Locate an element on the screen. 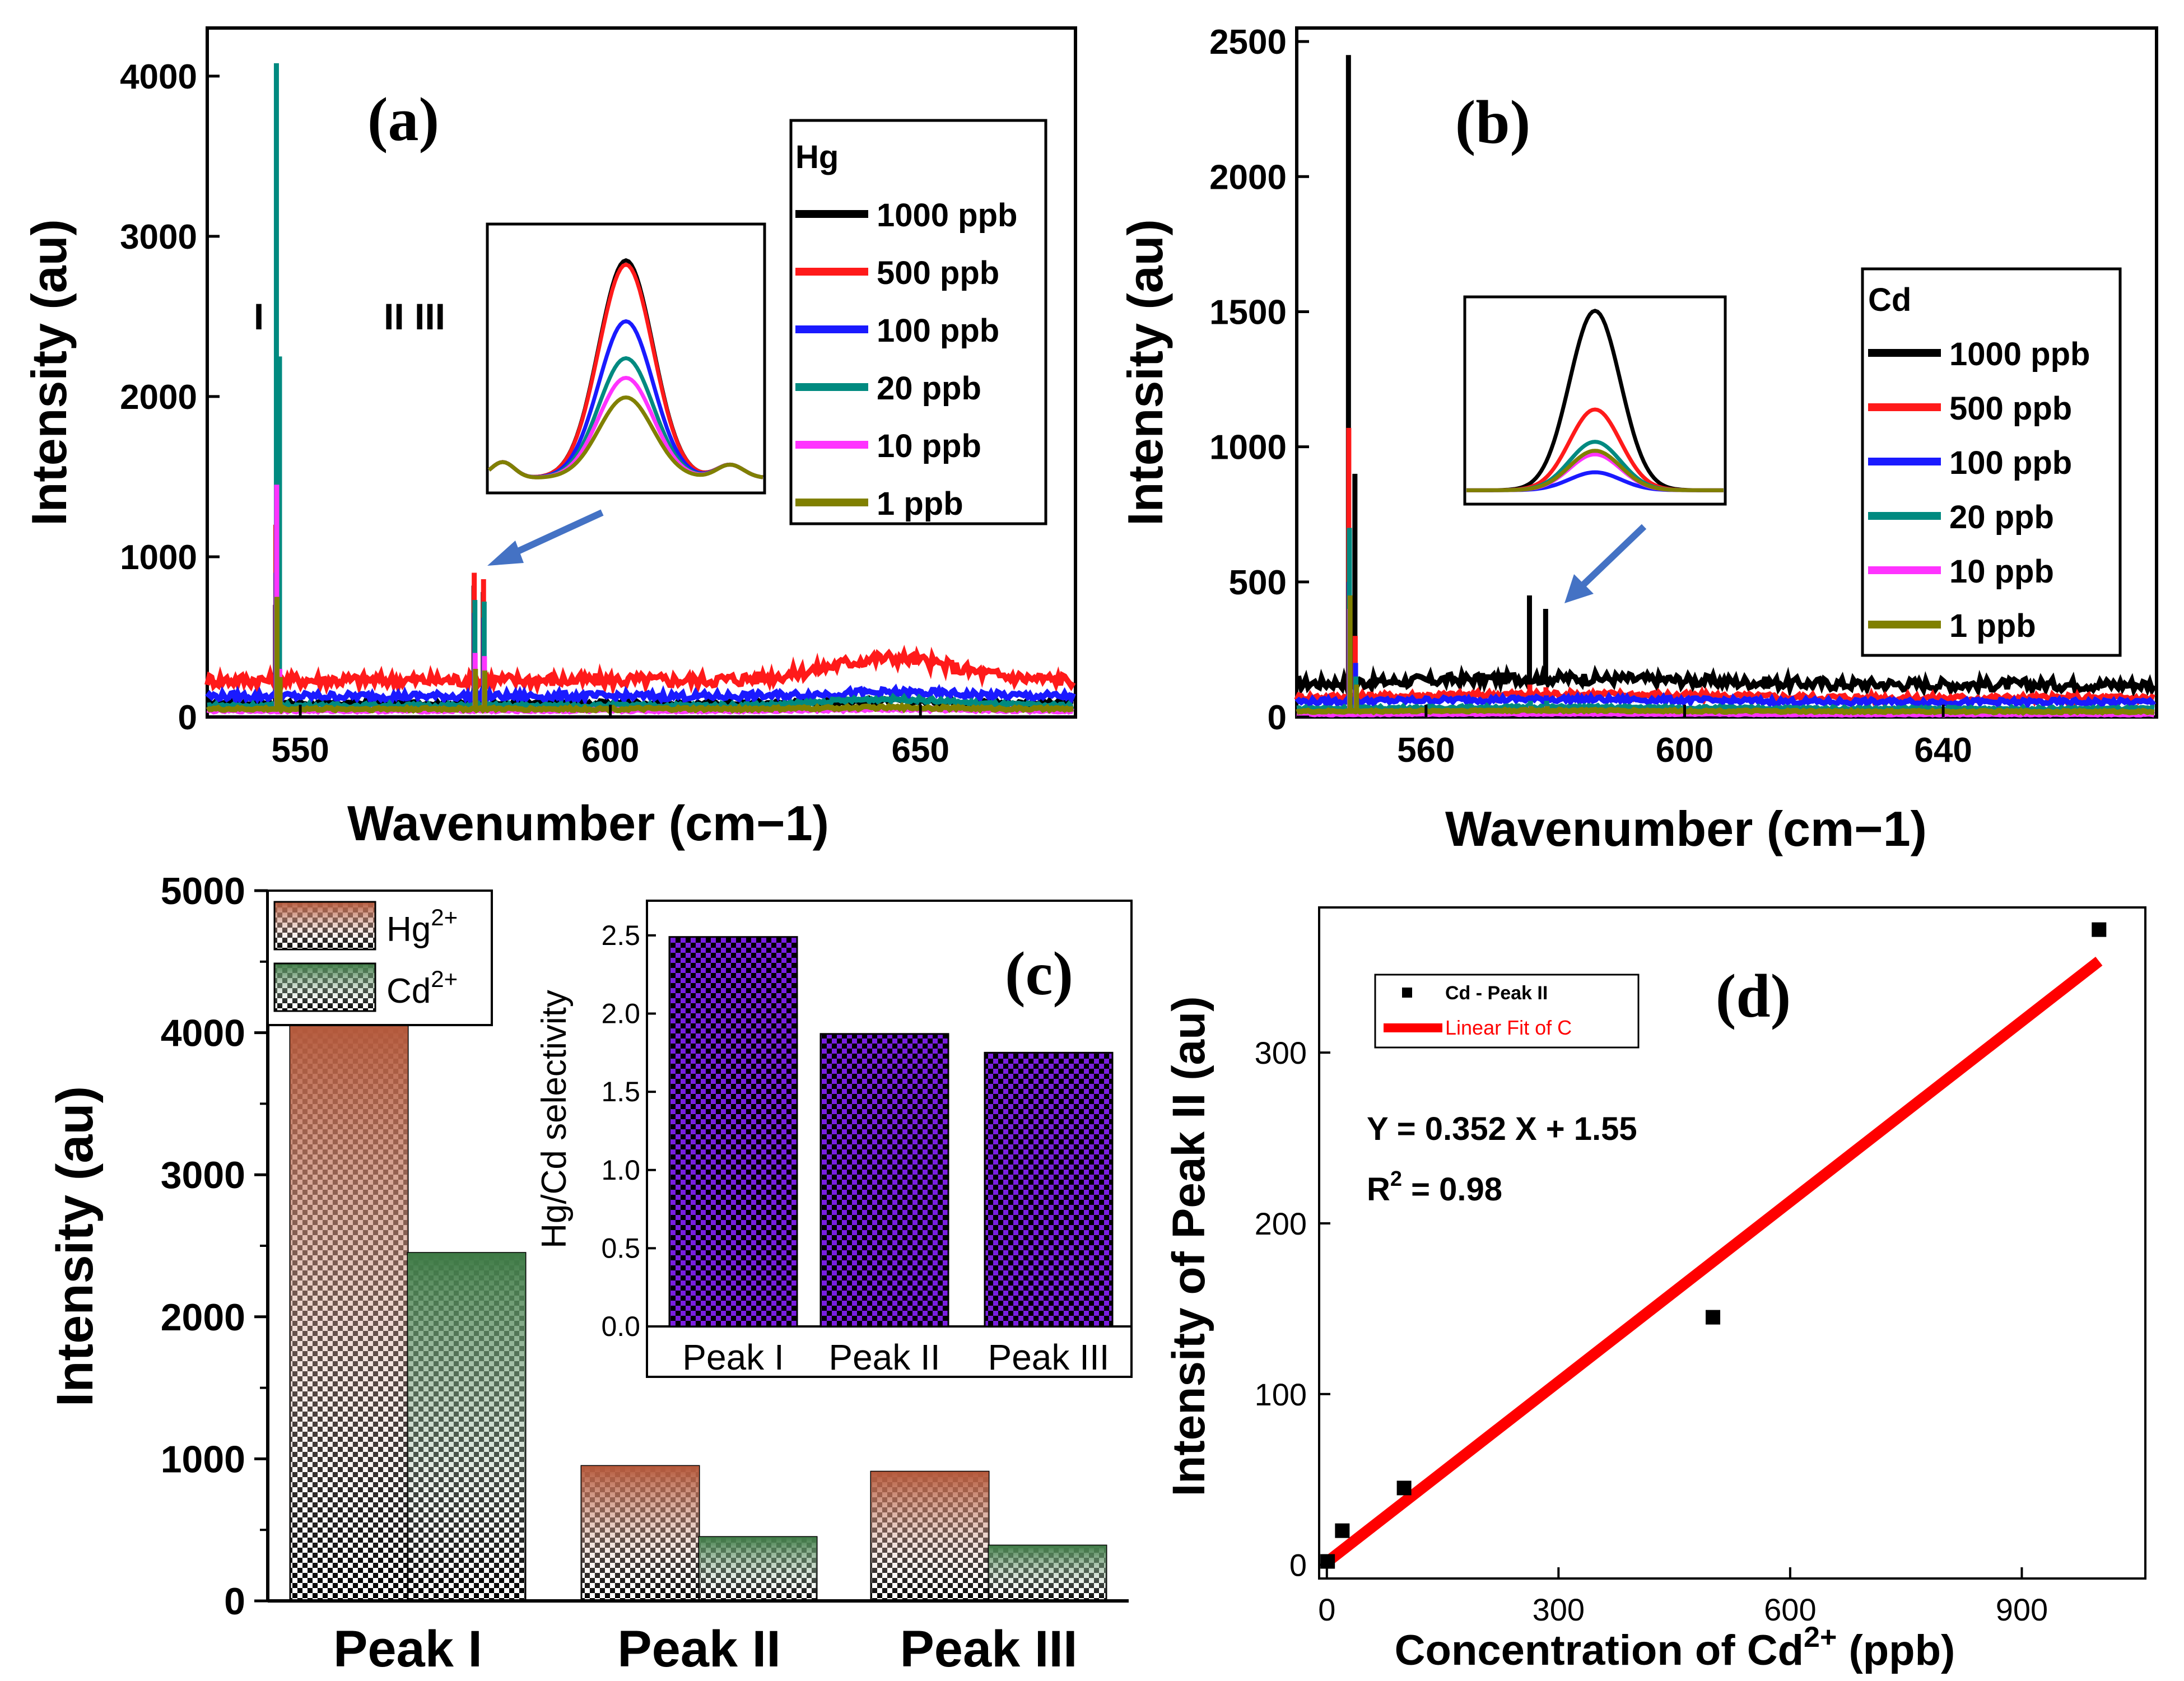 The image size is (2184, 1681). legend-label-100-ppb: 100 ppb is located at coordinates (938, 331).